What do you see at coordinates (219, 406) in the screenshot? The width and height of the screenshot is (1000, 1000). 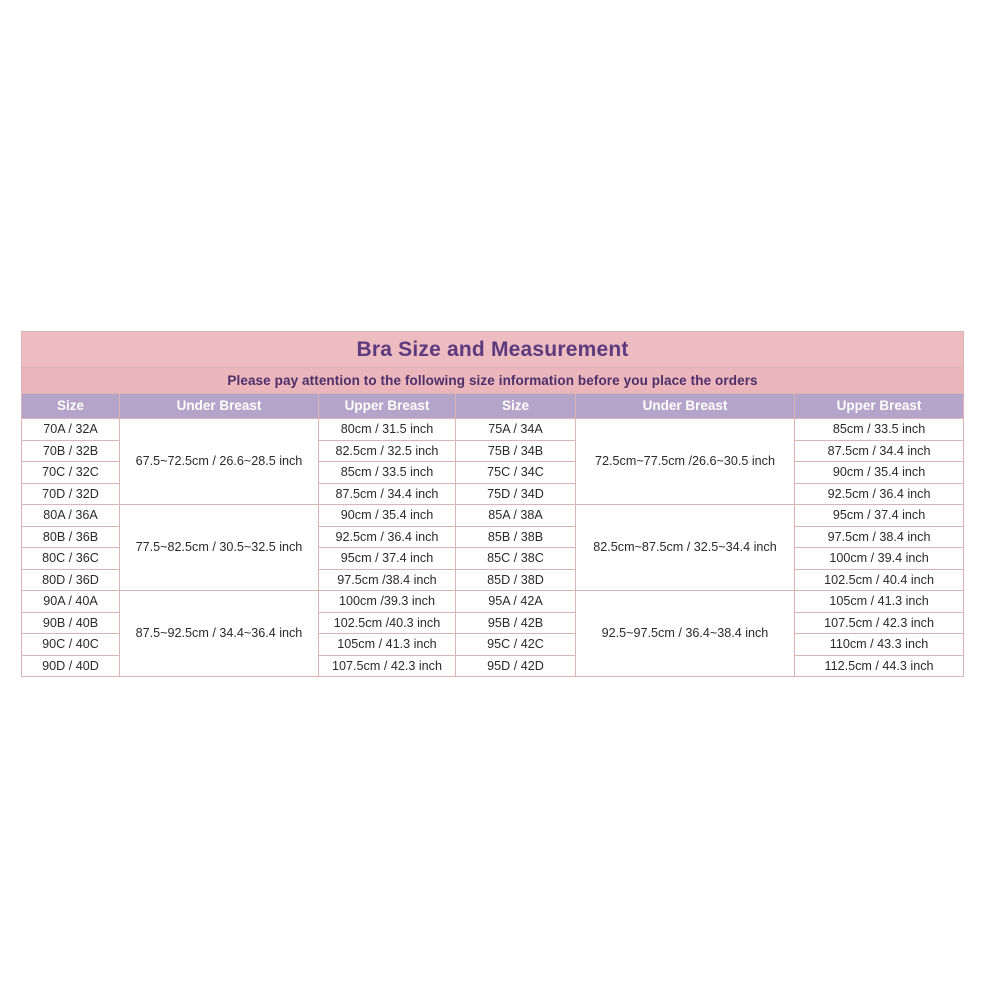 I see `column-header-under-breast-left: Under Breast` at bounding box center [219, 406].